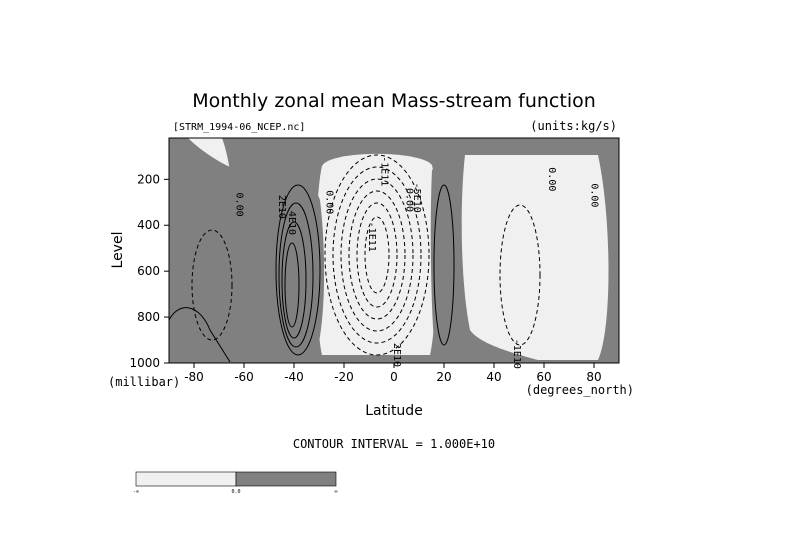  What do you see at coordinates (335, 492) in the screenshot?
I see `colorbar-label: ∞` at bounding box center [335, 492].